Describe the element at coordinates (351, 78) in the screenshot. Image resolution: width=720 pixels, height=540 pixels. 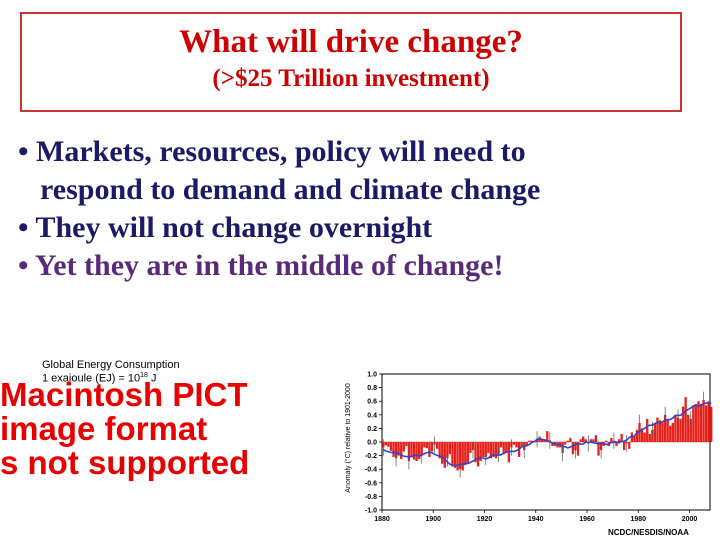
I see `slide-subtitle: (>$25 Trillion investment)` at that location.